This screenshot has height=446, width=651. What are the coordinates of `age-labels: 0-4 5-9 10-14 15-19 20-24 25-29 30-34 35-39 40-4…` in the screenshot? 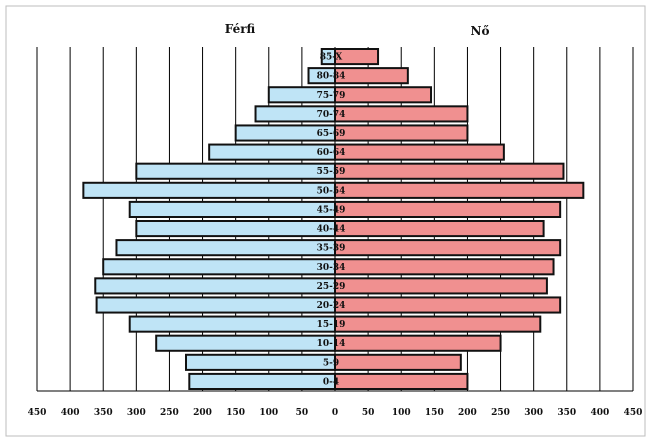 It's located at (331, 220).